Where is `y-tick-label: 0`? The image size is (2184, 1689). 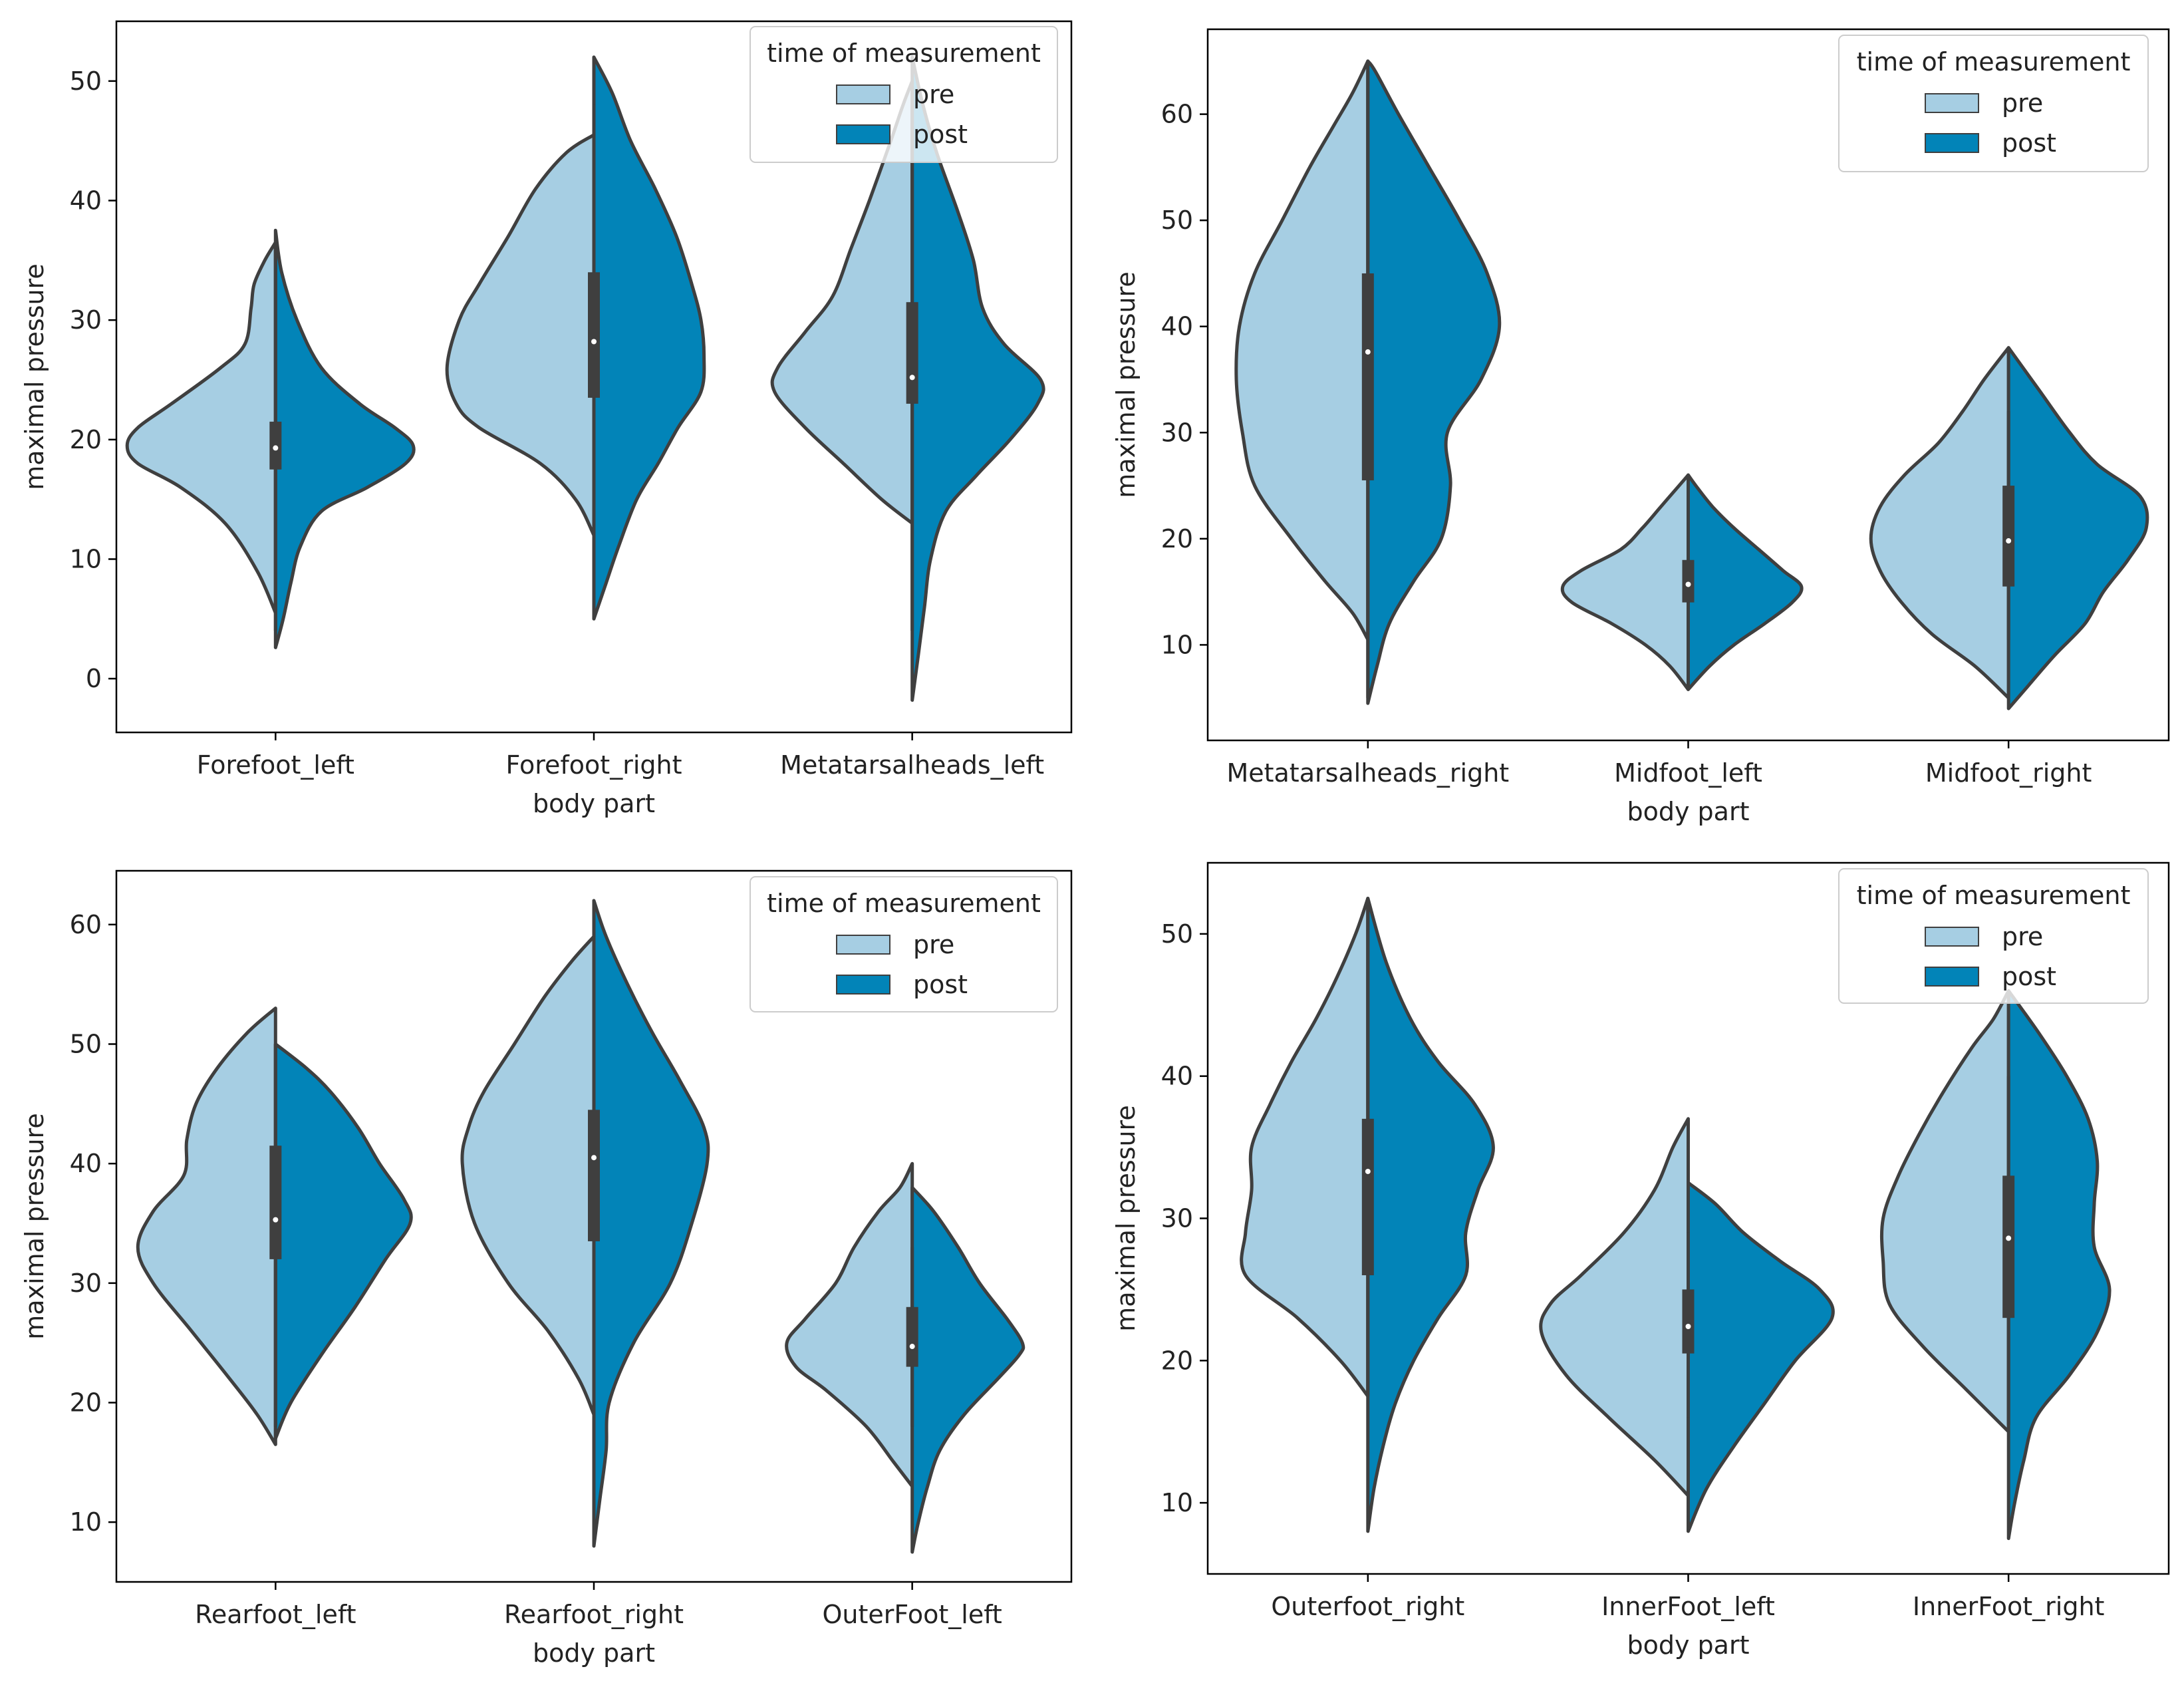
y-tick-label: 0 is located at coordinates (94, 678).